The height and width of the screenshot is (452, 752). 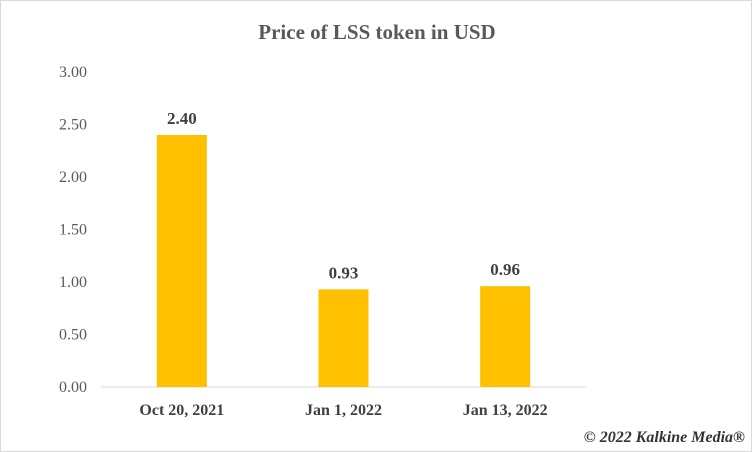 I want to click on bar-value-label: 0.93, so click(x=344, y=272).